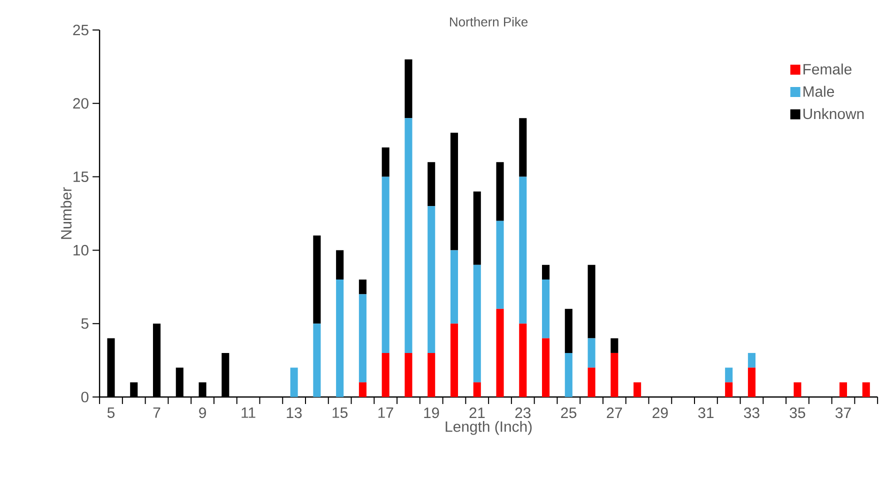 This screenshot has width=893, height=497. I want to click on x-tick-label: 29, so click(660, 413).